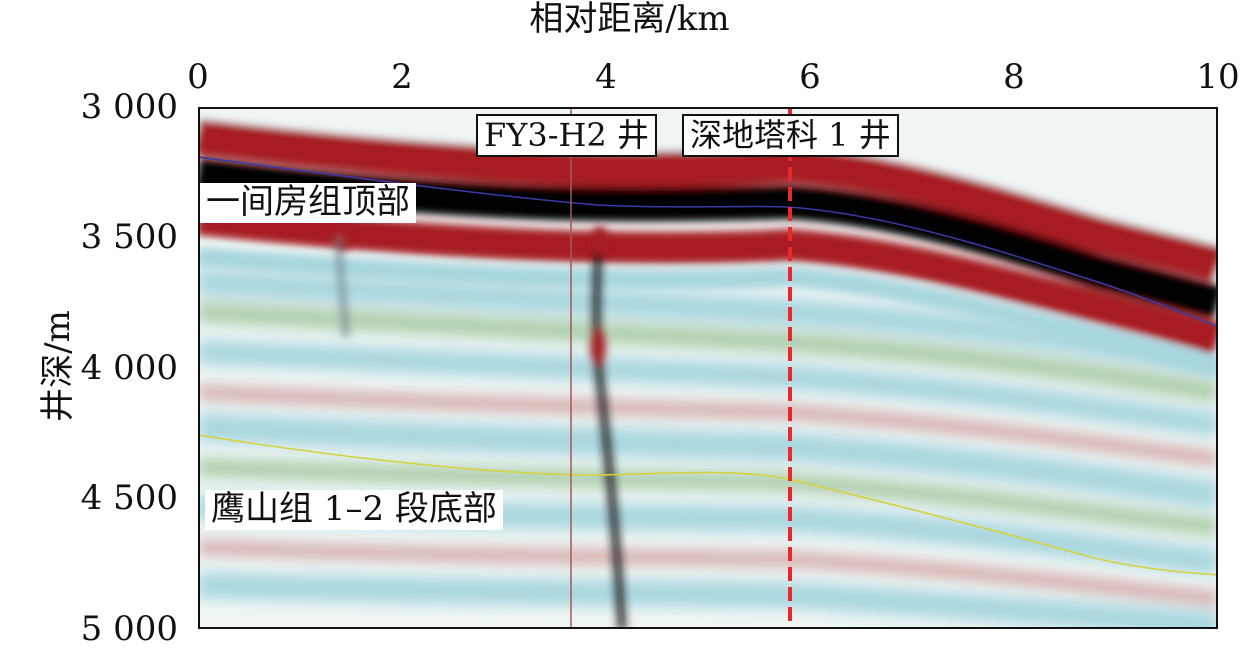 Image resolution: width=1259 pixels, height=656 pixels. Describe the element at coordinates (1014, 77) in the screenshot. I see `x-tick-label: 8` at that location.